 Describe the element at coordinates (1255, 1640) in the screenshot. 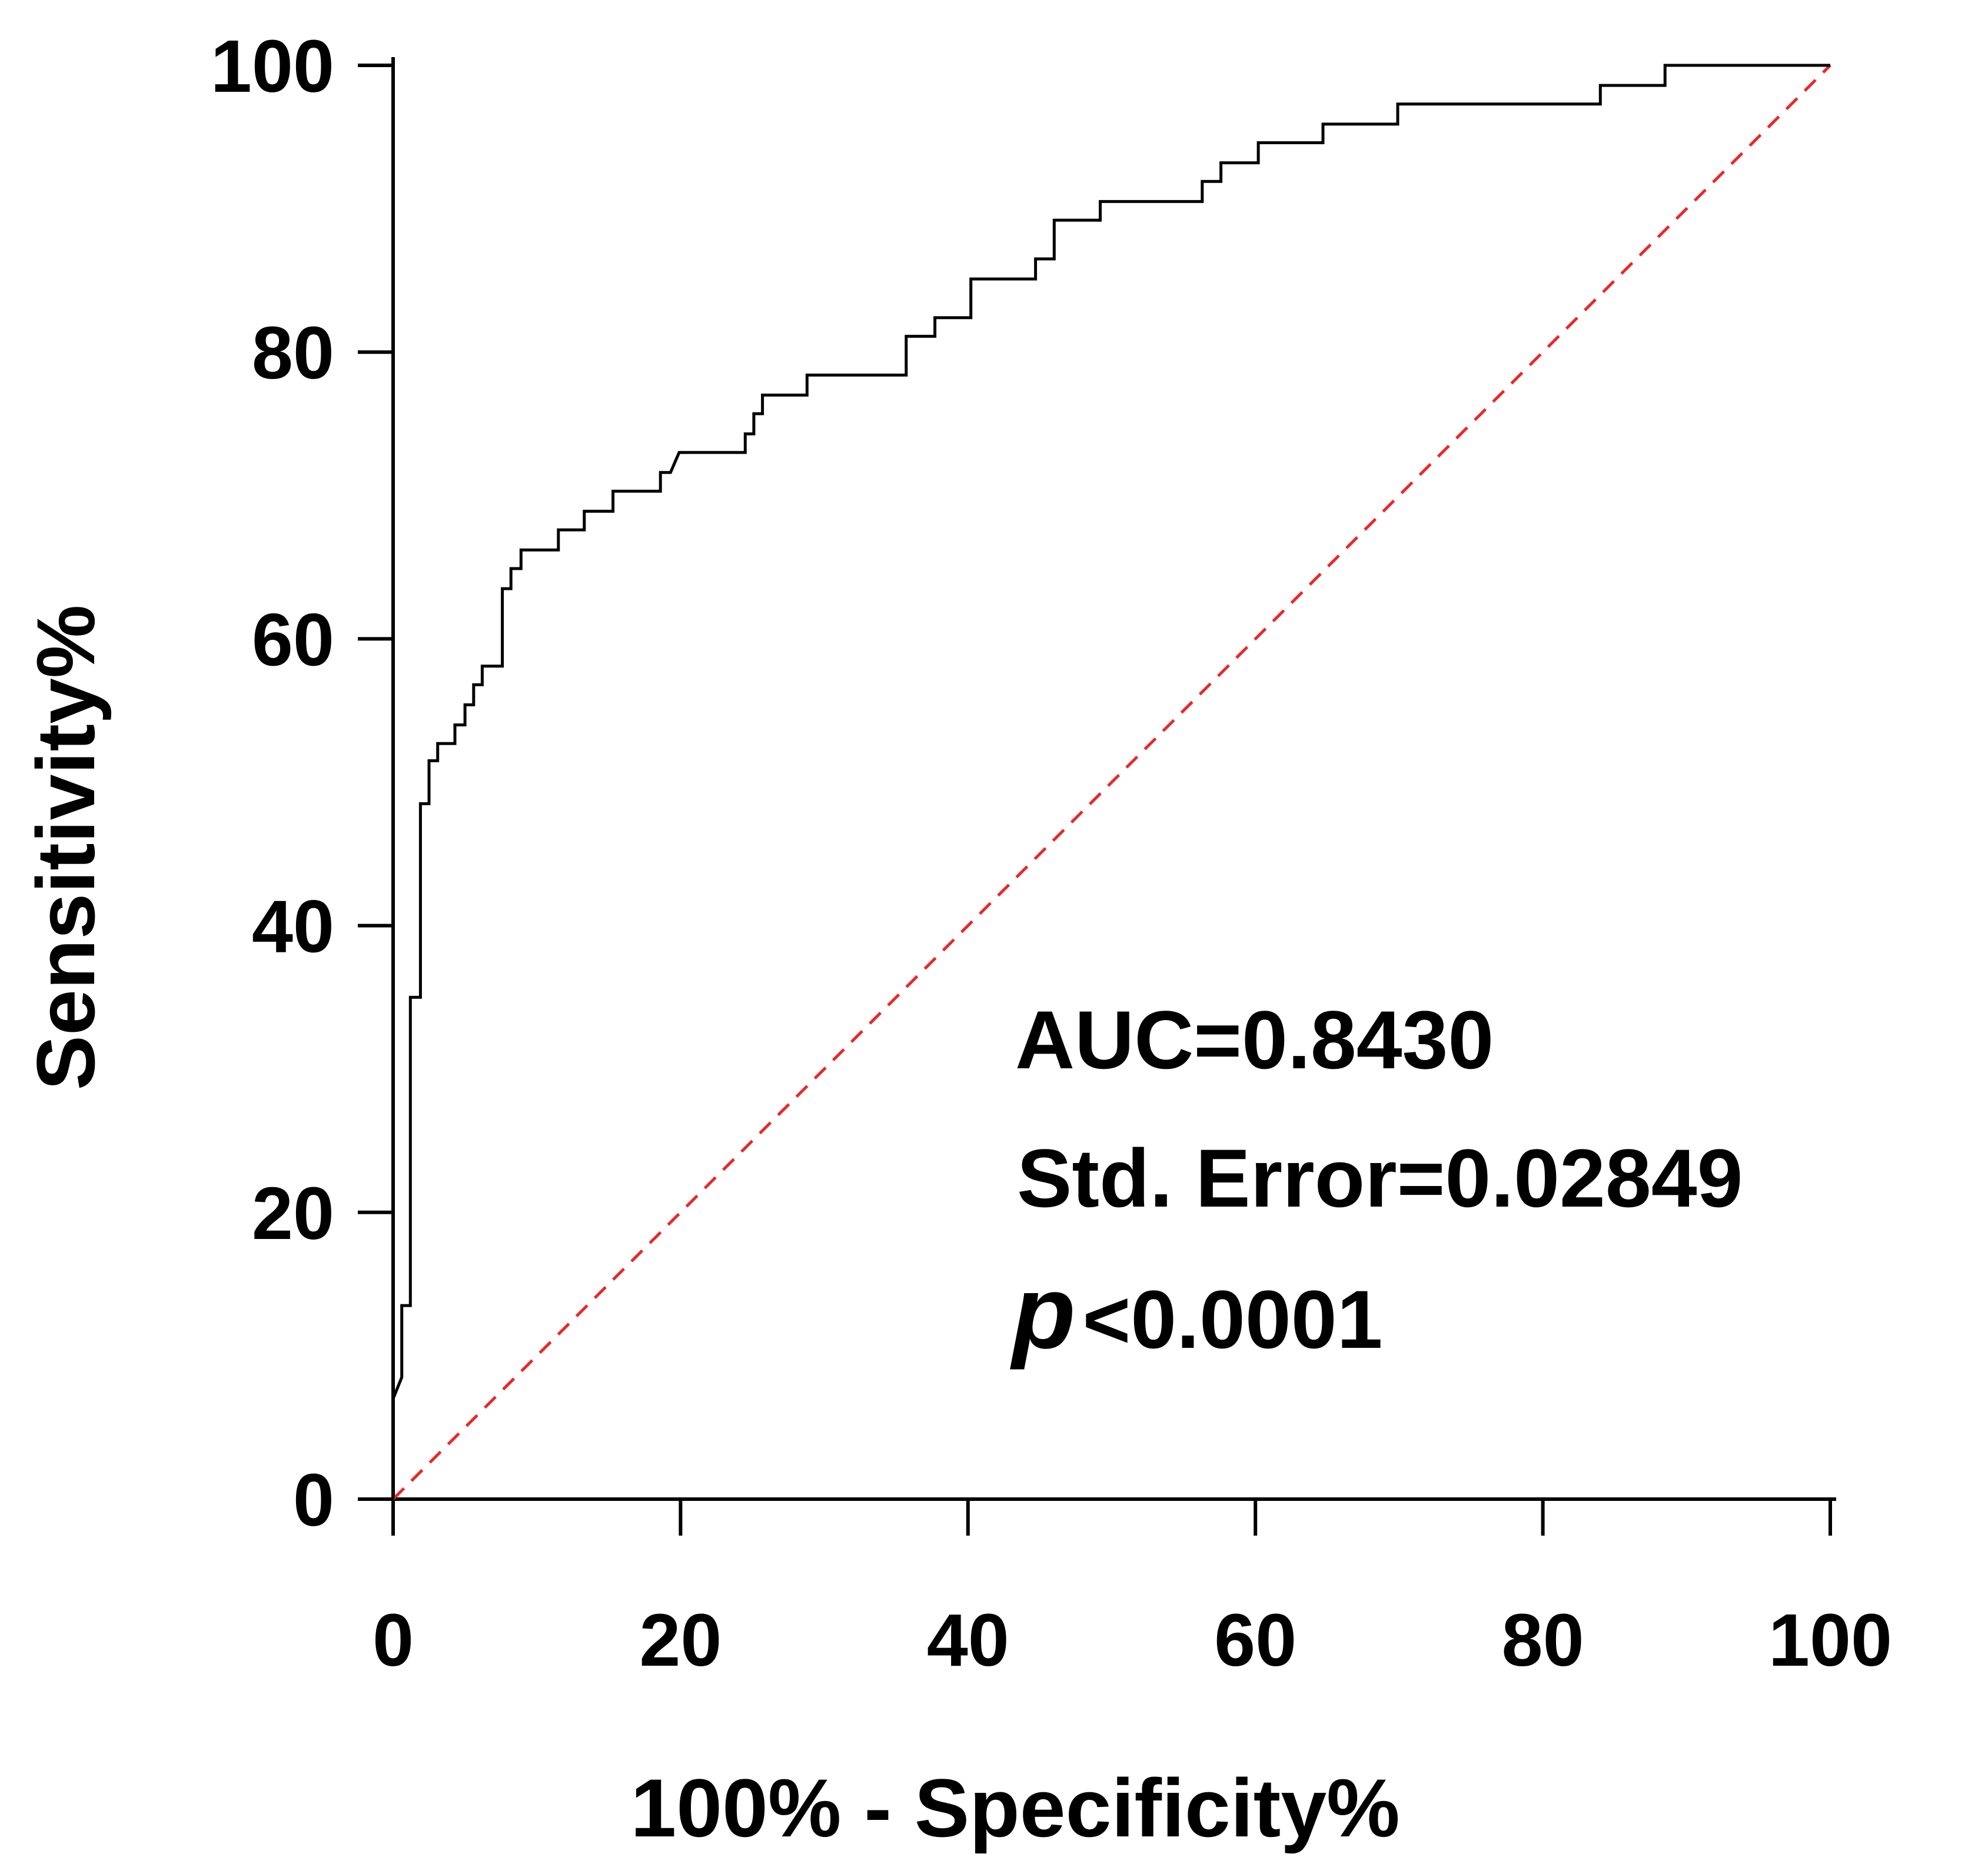

I see `x-tick-label: 60` at that location.